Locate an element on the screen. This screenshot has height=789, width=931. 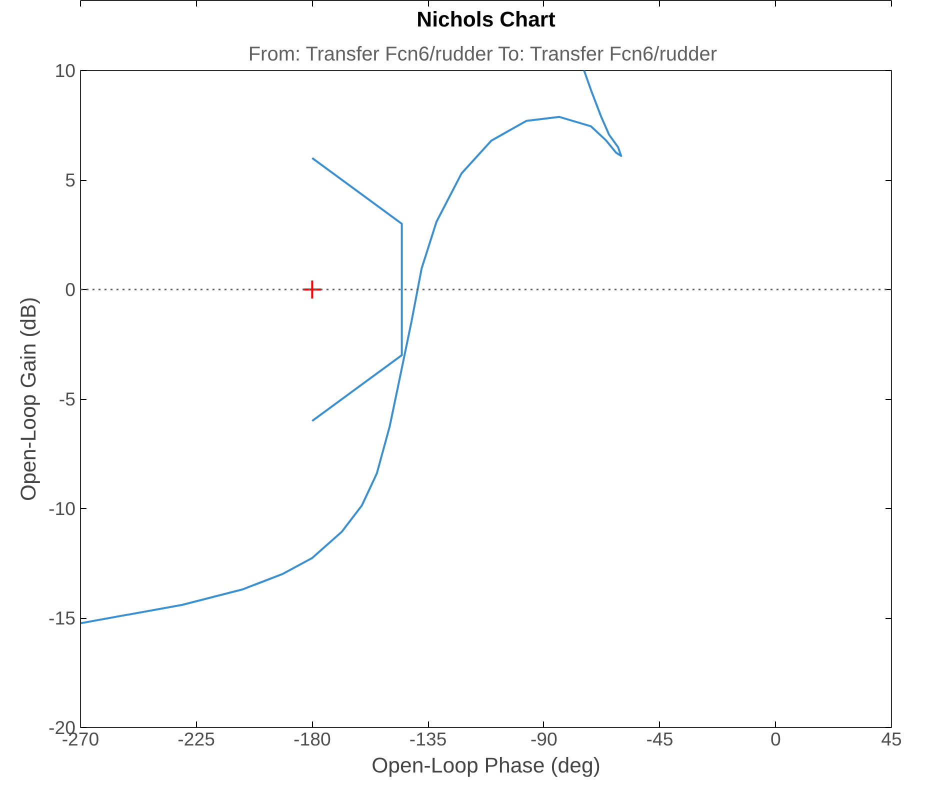
x-tick-label: 0 is located at coordinates (775, 739).